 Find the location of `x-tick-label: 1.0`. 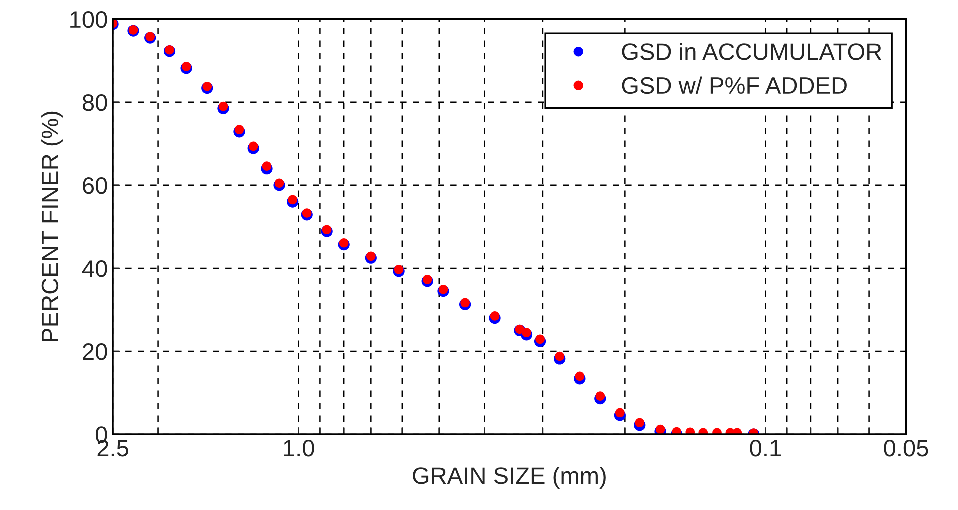

x-tick-label: 1.0 is located at coordinates (299, 448).